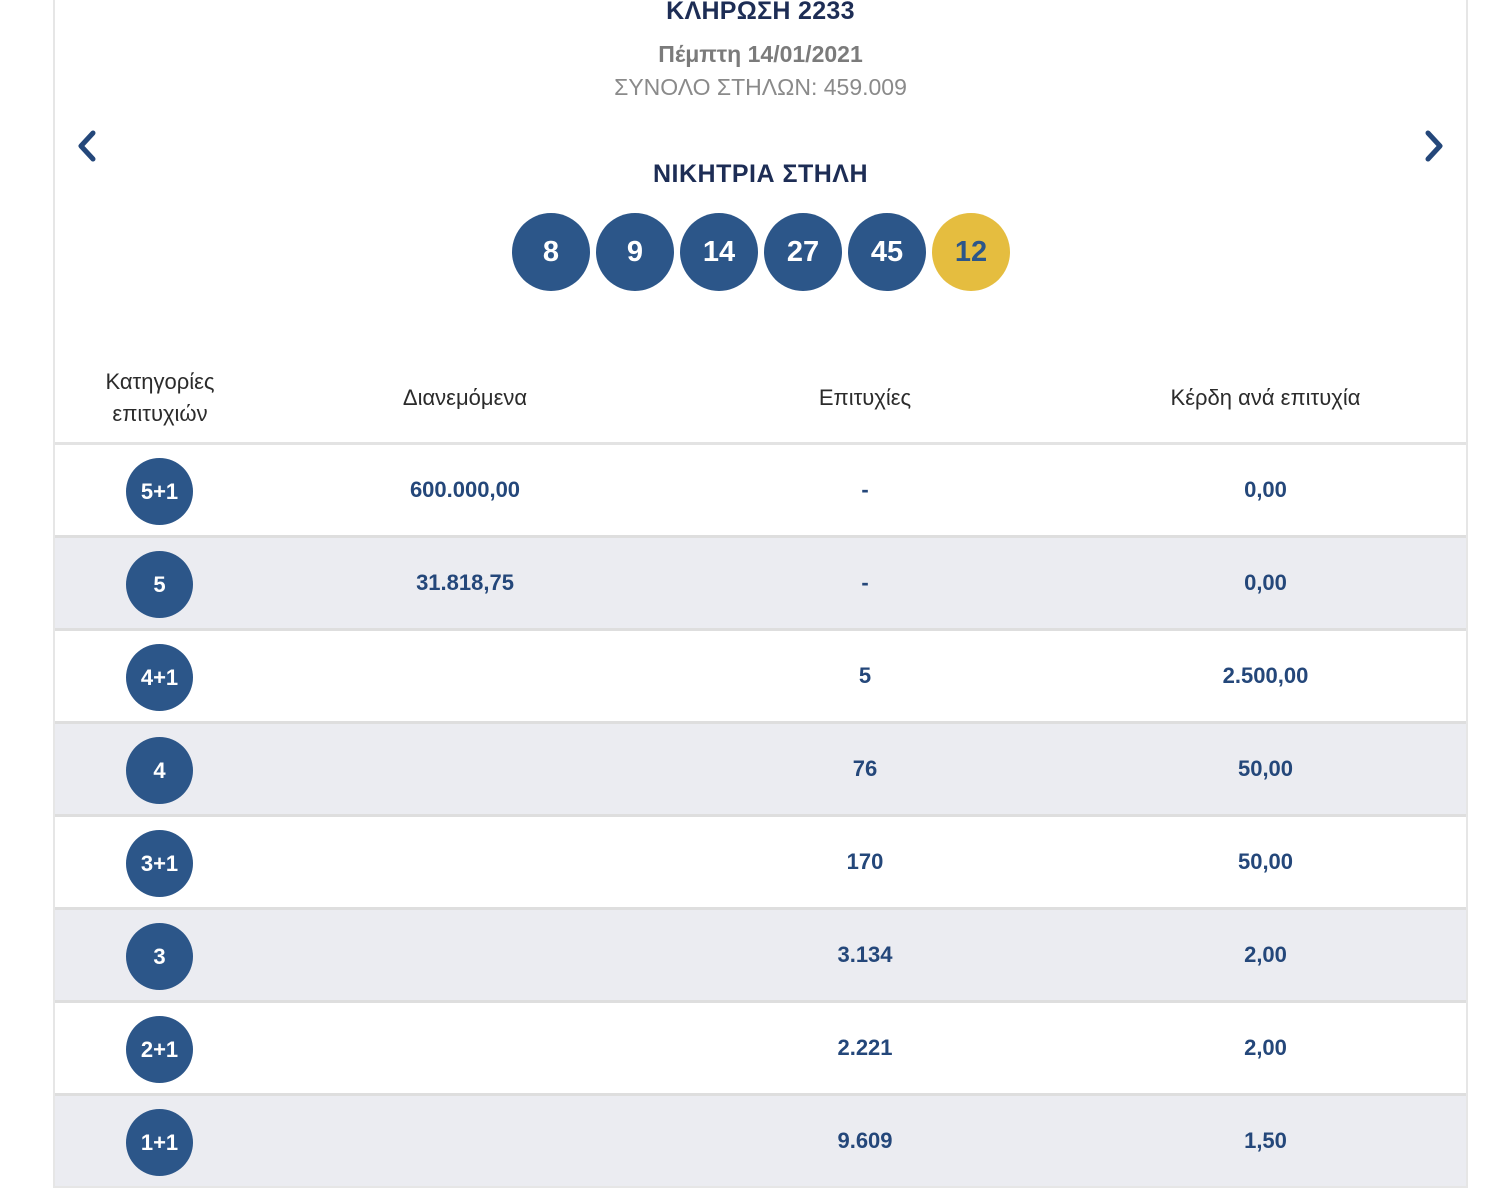  I want to click on chevron-left-icon, so click(88, 146).